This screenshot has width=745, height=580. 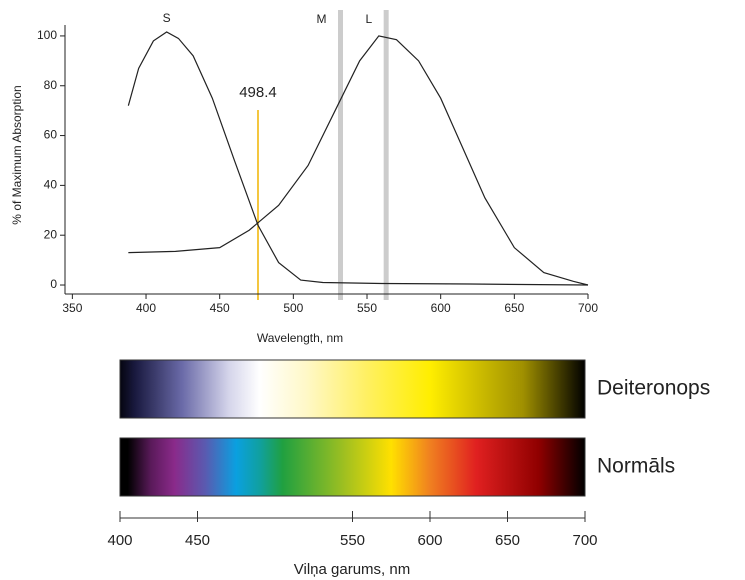 What do you see at coordinates (368, 19) in the screenshot?
I see `marker-label: L` at bounding box center [368, 19].